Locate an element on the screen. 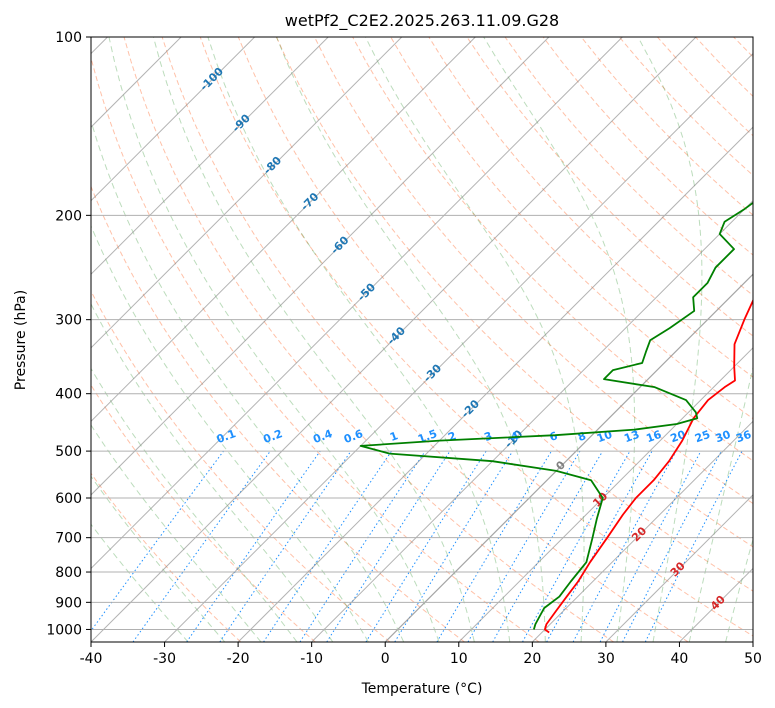 This screenshot has height=708, width=775. y-tick-label: 900 is located at coordinates (68, 603).